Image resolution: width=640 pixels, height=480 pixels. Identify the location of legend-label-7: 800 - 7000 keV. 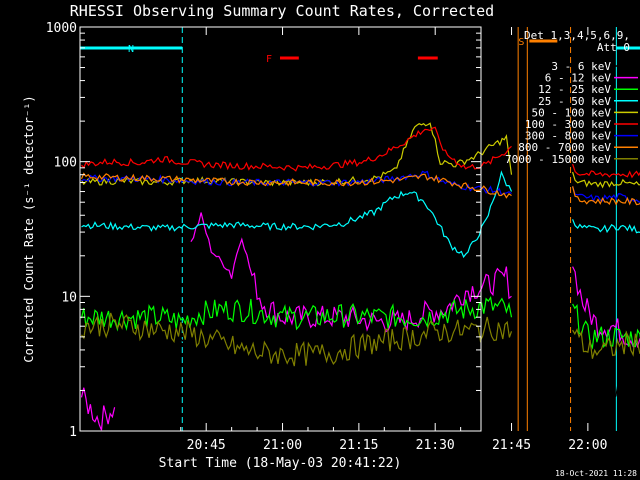
(564, 147).